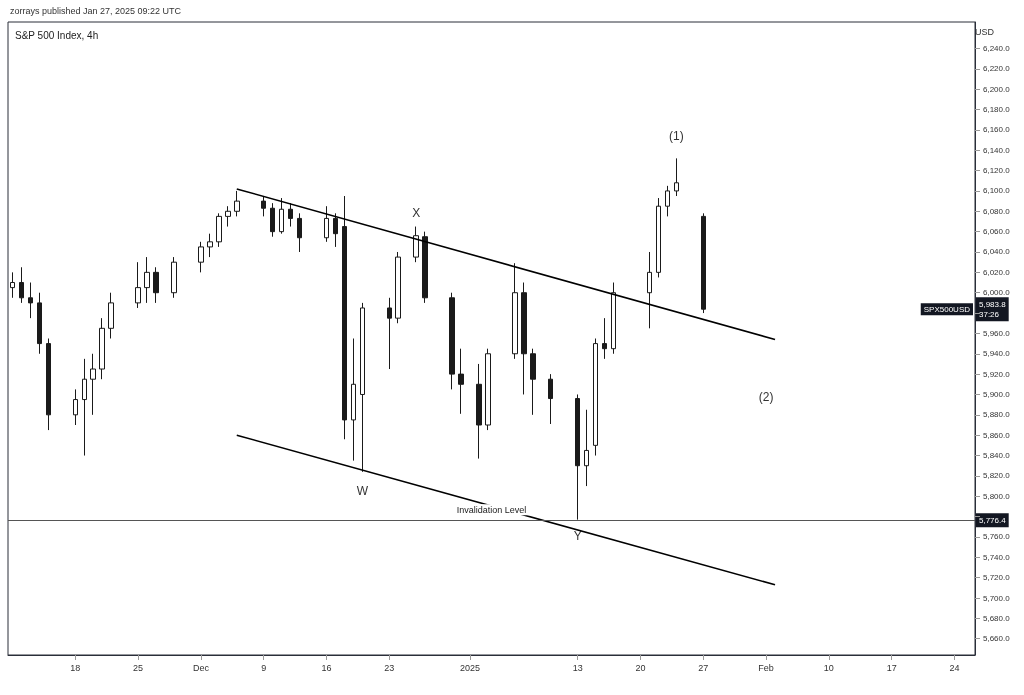  I want to click on y-tick-label: 6,160.0, so click(997, 130).